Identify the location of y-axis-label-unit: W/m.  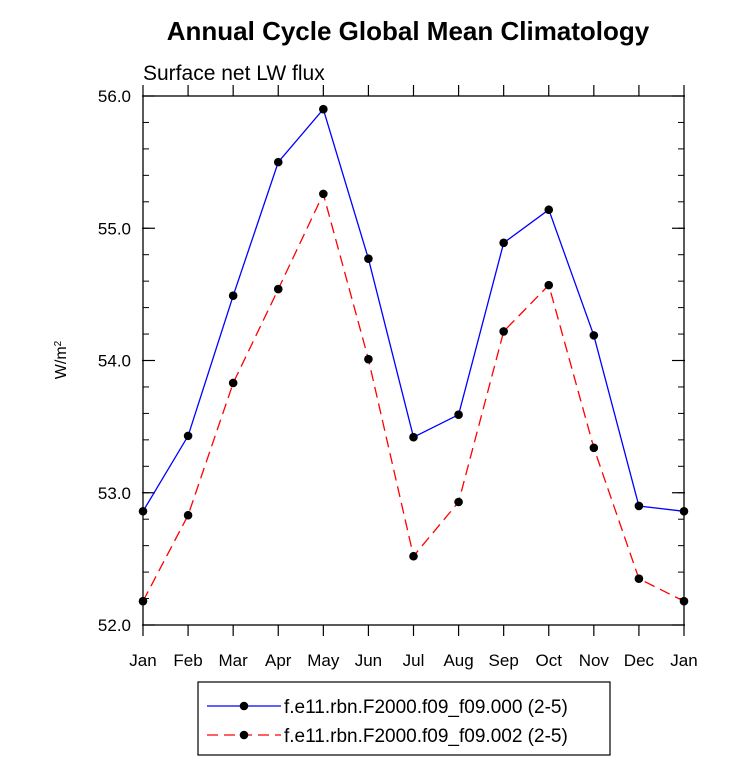
(61, 362).